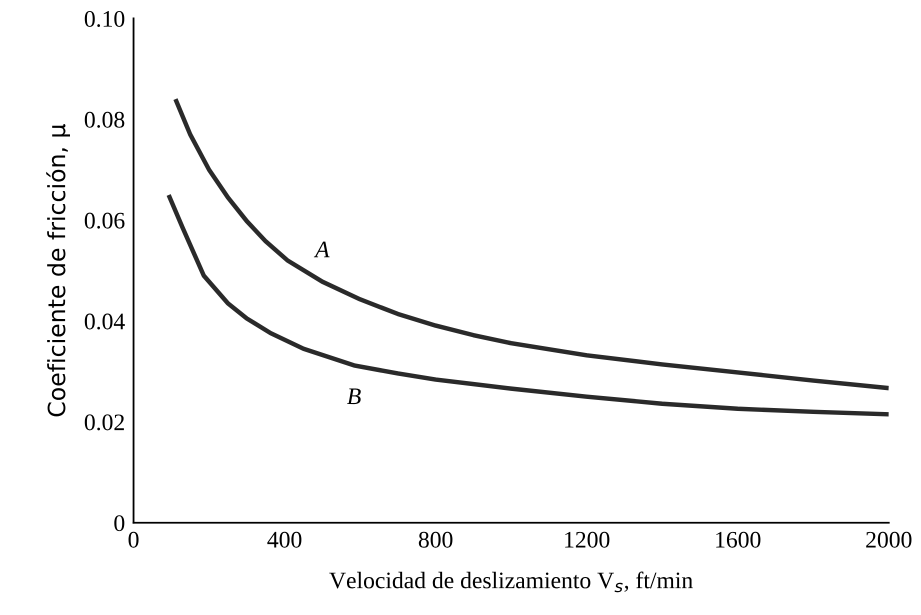 Image resolution: width=921 pixels, height=615 pixels. Describe the element at coordinates (104, 422) in the screenshot. I see `y-tick-label: 0.02` at that location.